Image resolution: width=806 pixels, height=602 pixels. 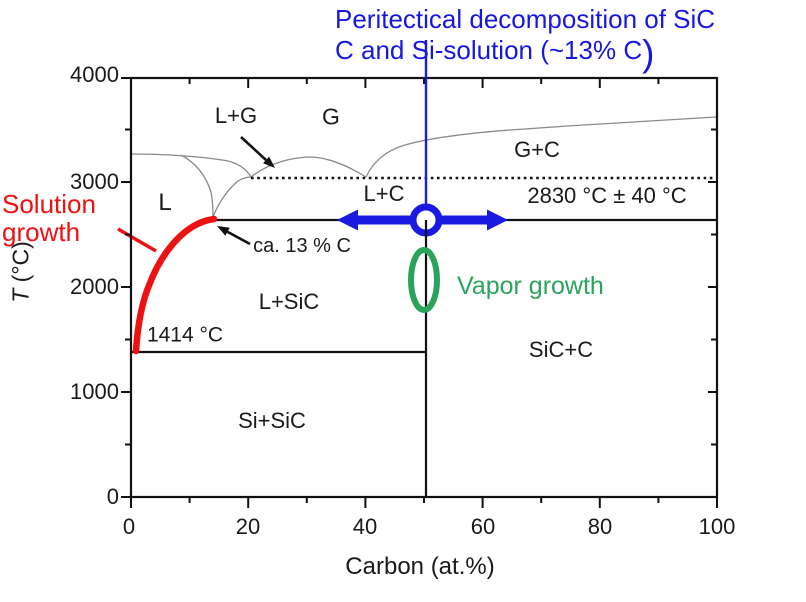 What do you see at coordinates (537, 149) in the screenshot?
I see `region-label-gc: G+C` at bounding box center [537, 149].